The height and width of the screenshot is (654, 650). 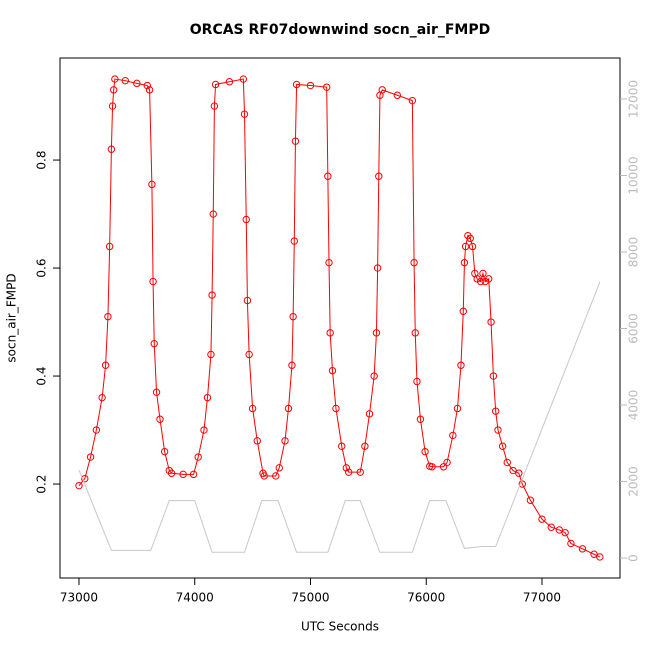 I want to click on x-tick-label: 77000, so click(x=542, y=598).